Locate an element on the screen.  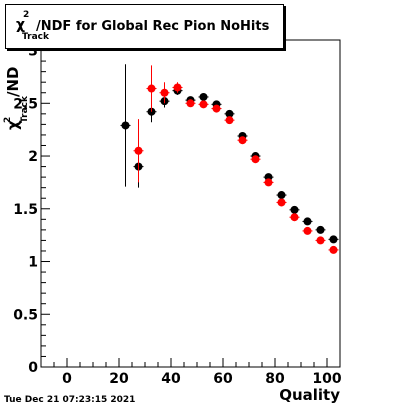
x-tick-label: 20 is located at coordinates (119, 379).